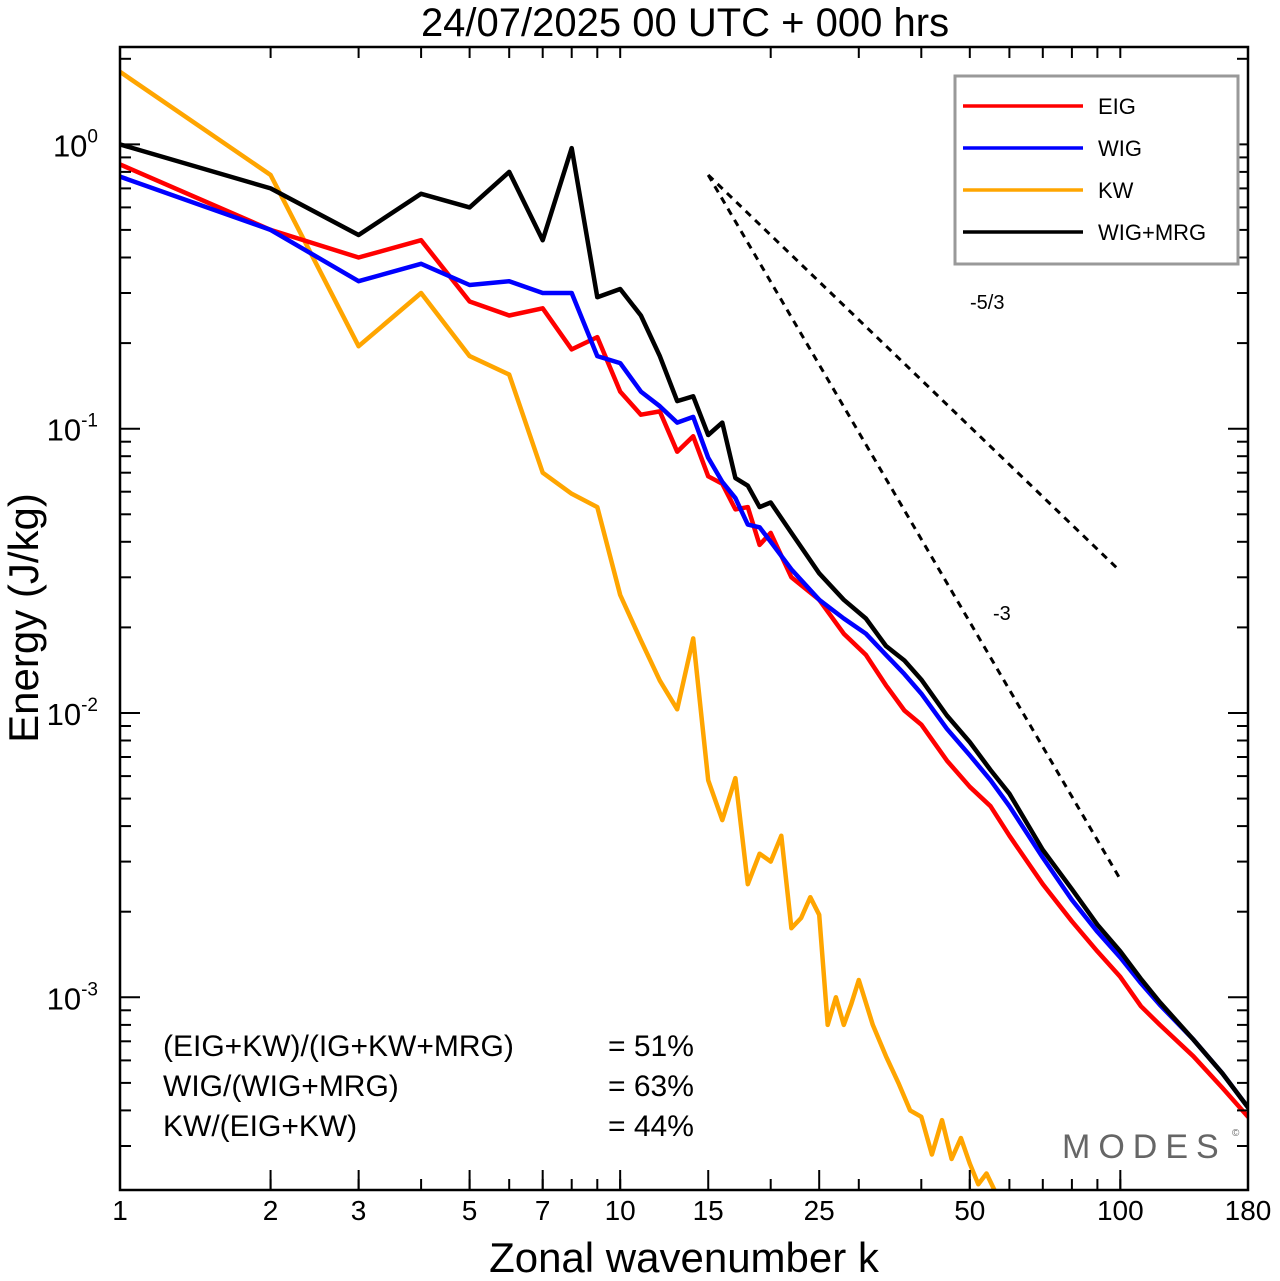 The height and width of the screenshot is (1281, 1280). Describe the element at coordinates (1002, 614) in the screenshot. I see `slope-label-minus-3: -3` at that location.